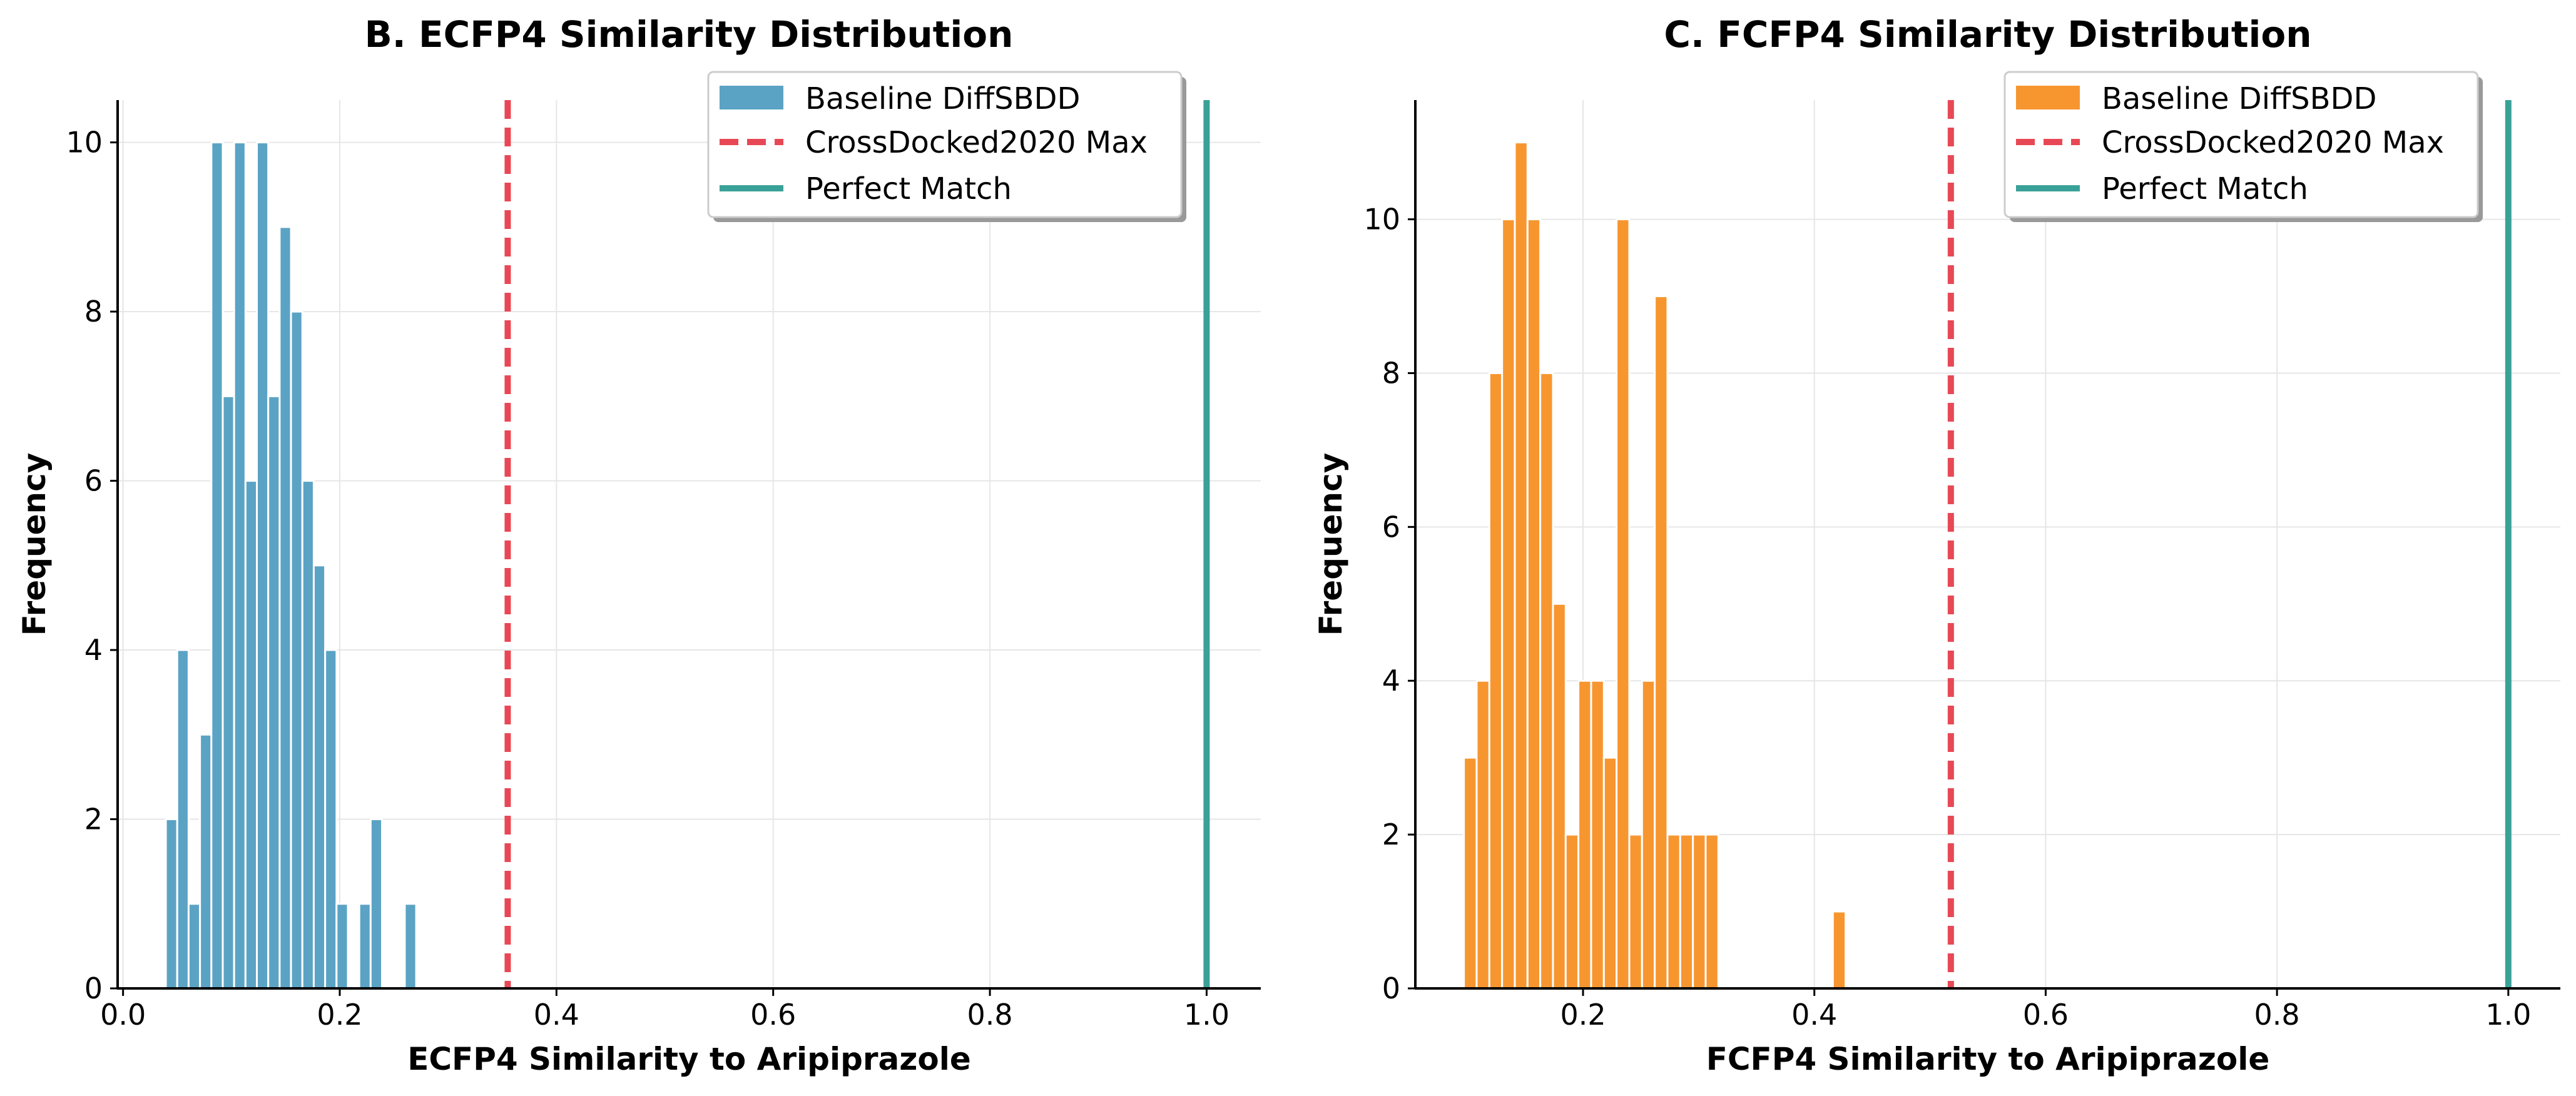 The width and height of the screenshot is (2576, 1096). Describe the element at coordinates (689, 1059) in the screenshot. I see `x-axis-label: ECFP4 Similarity to Aripiprazole` at that location.